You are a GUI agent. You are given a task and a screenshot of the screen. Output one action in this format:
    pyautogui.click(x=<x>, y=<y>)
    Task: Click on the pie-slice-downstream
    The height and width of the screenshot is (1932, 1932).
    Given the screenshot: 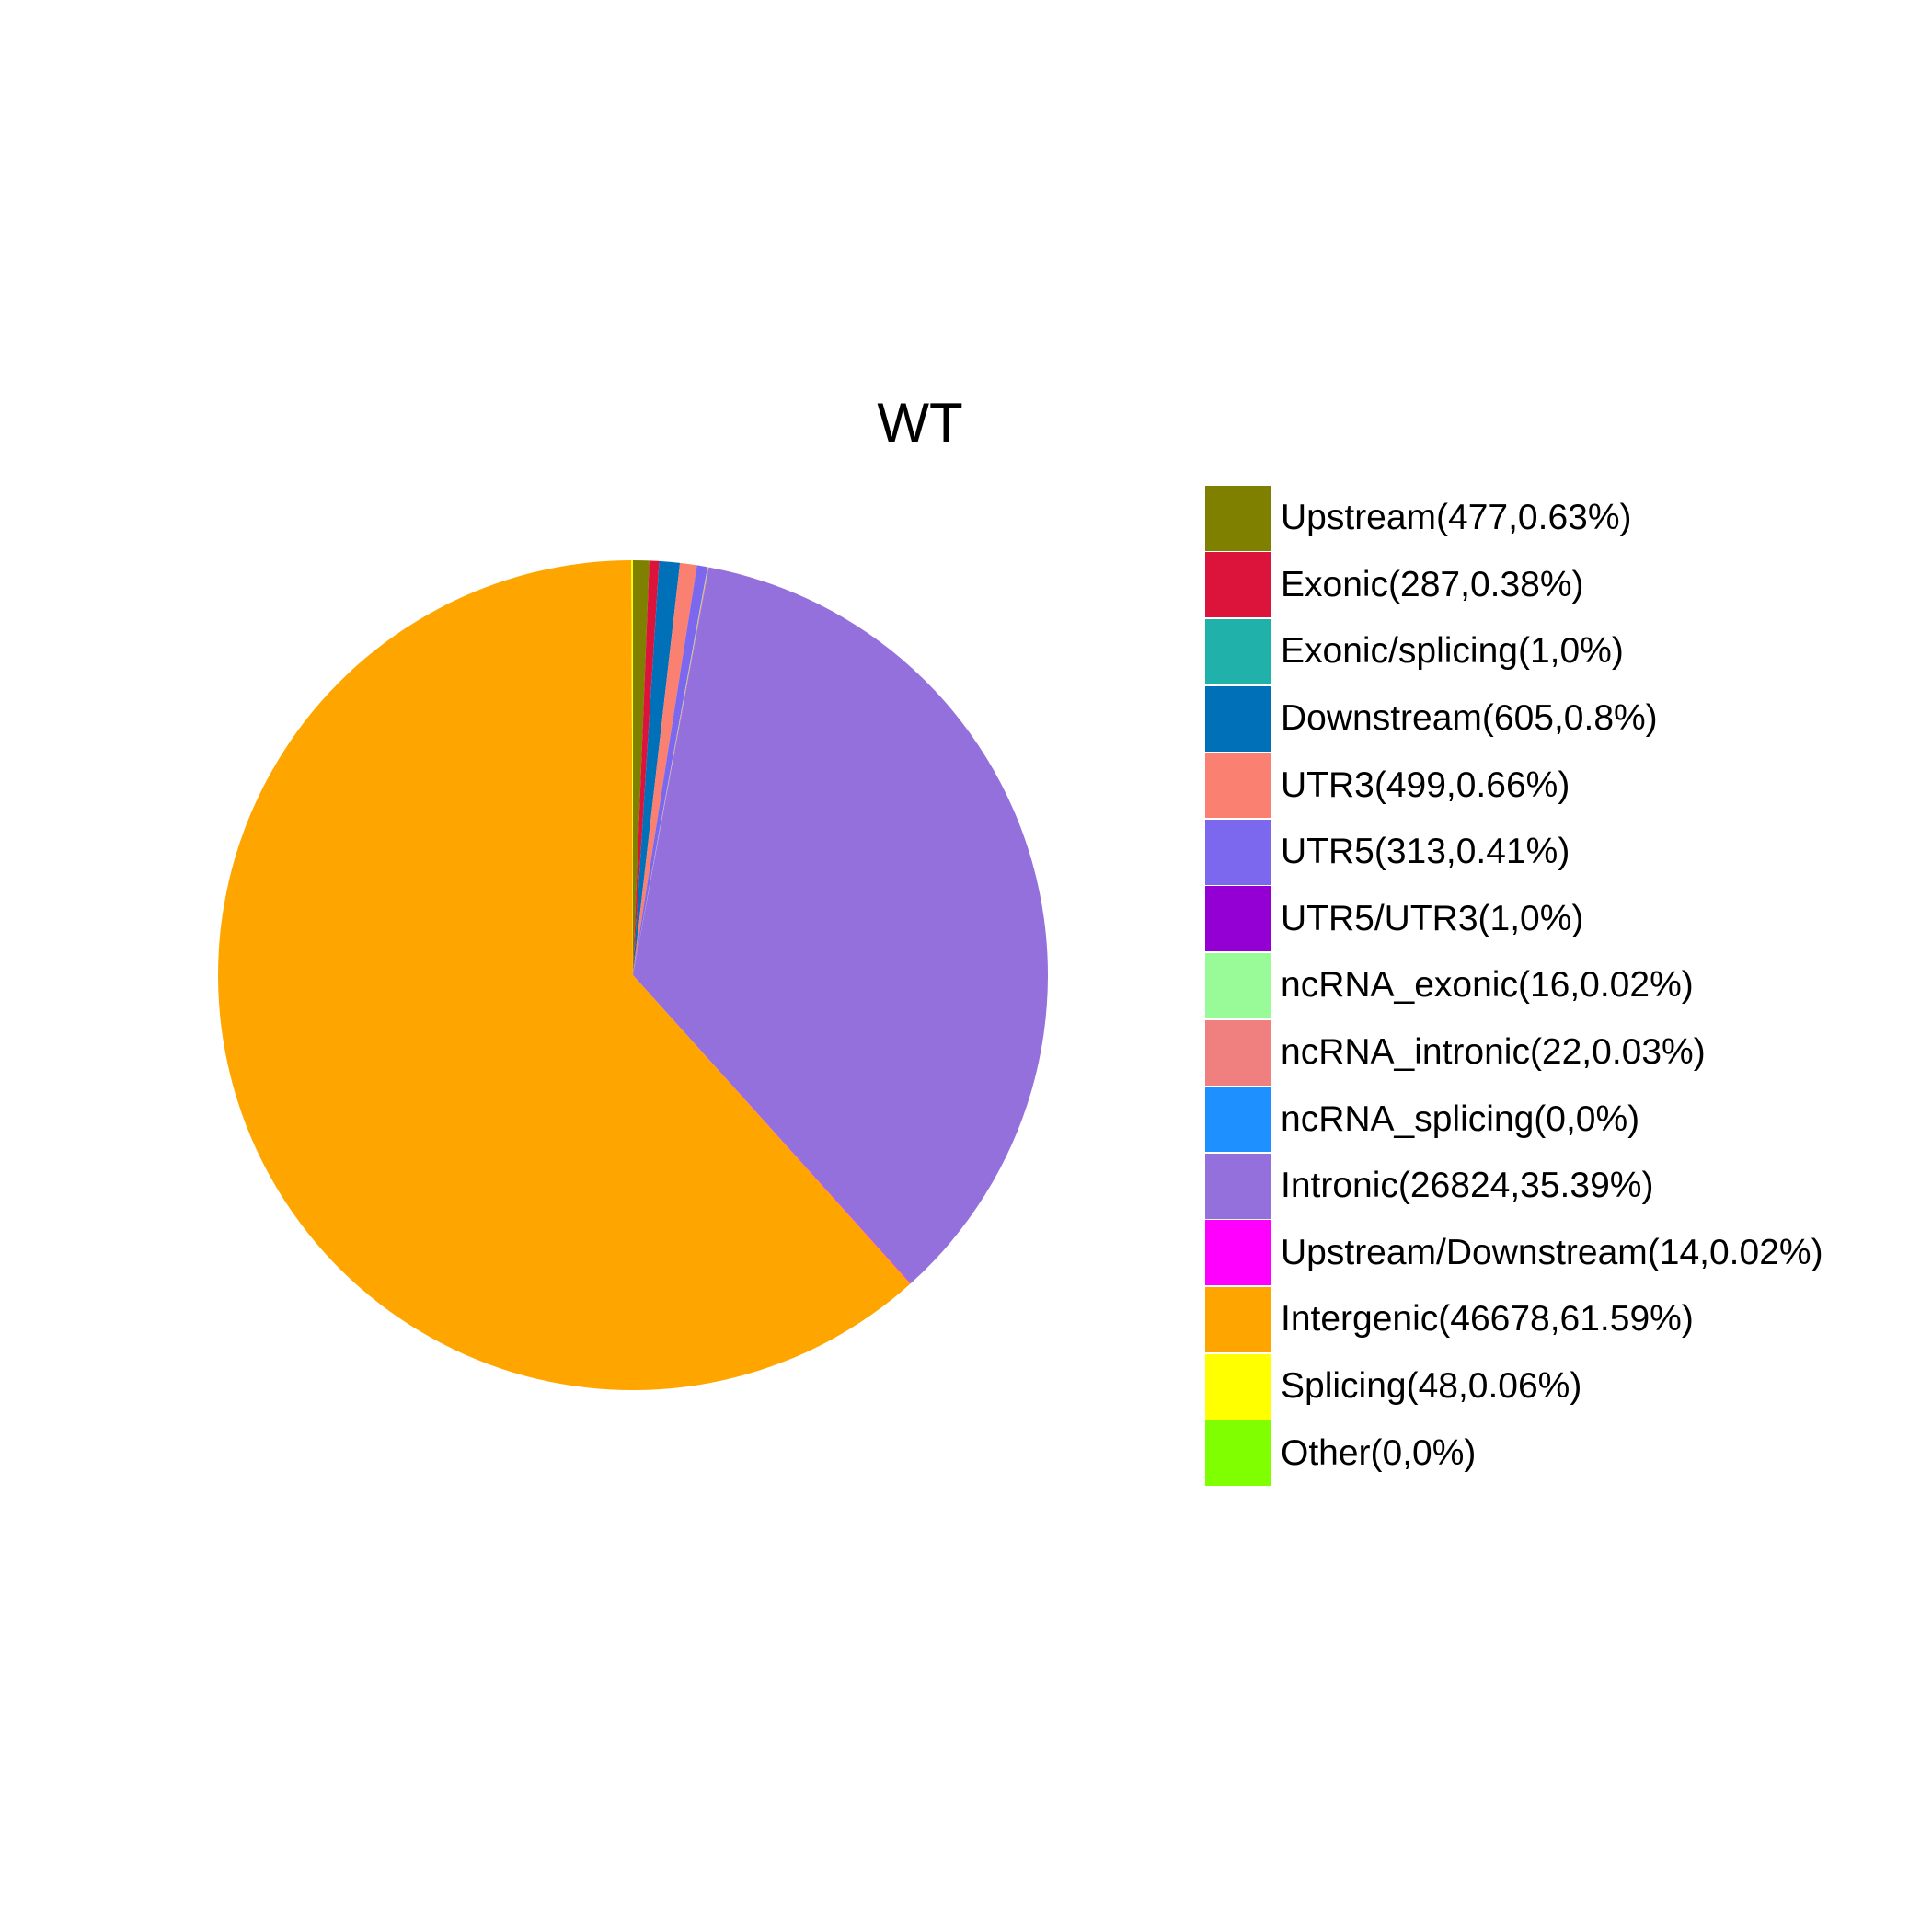 What is the action you would take?
    pyautogui.click(x=657, y=767)
    